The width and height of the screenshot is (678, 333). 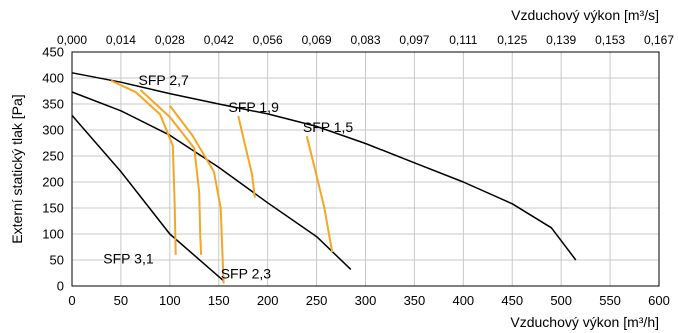 What do you see at coordinates (53, 130) in the screenshot?
I see `y-tick-label: 300` at bounding box center [53, 130].